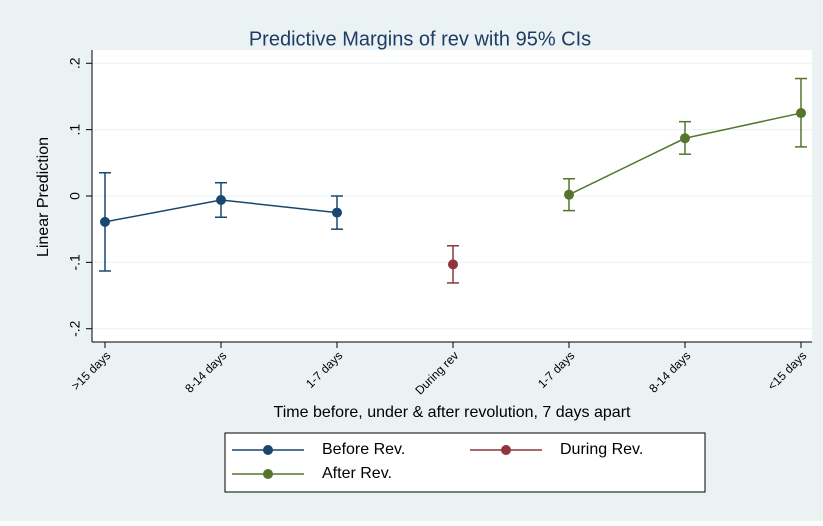 The width and height of the screenshot is (823, 526). What do you see at coordinates (75, 130) in the screenshot?
I see `y-tick-label: .1` at bounding box center [75, 130].